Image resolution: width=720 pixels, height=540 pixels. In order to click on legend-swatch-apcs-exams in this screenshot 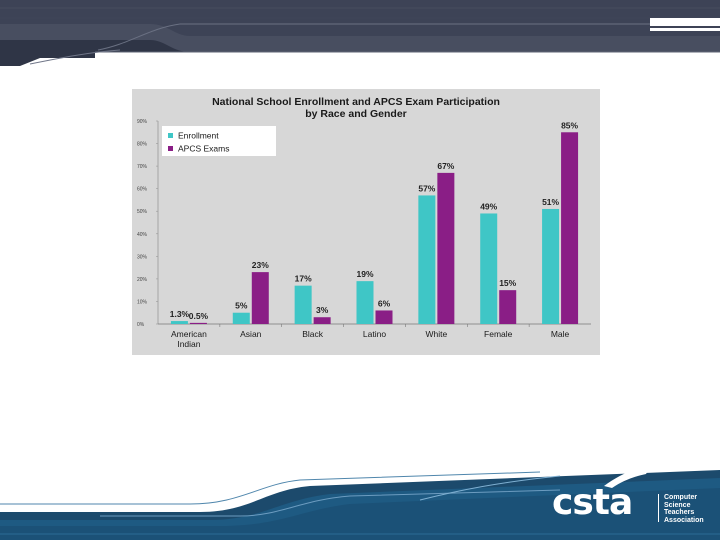, I will do `click(170, 148)`.